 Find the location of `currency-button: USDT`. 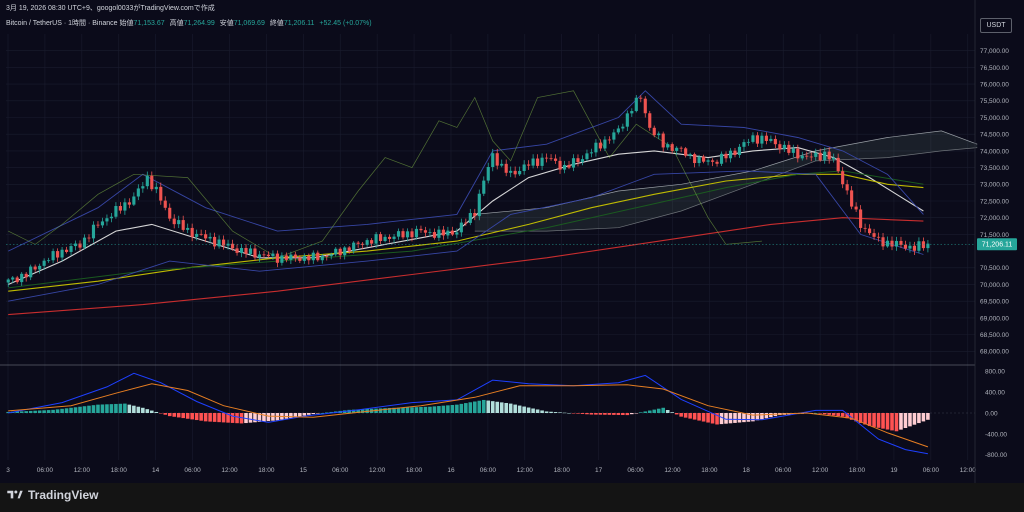

currency-button: USDT is located at coordinates (996, 25).